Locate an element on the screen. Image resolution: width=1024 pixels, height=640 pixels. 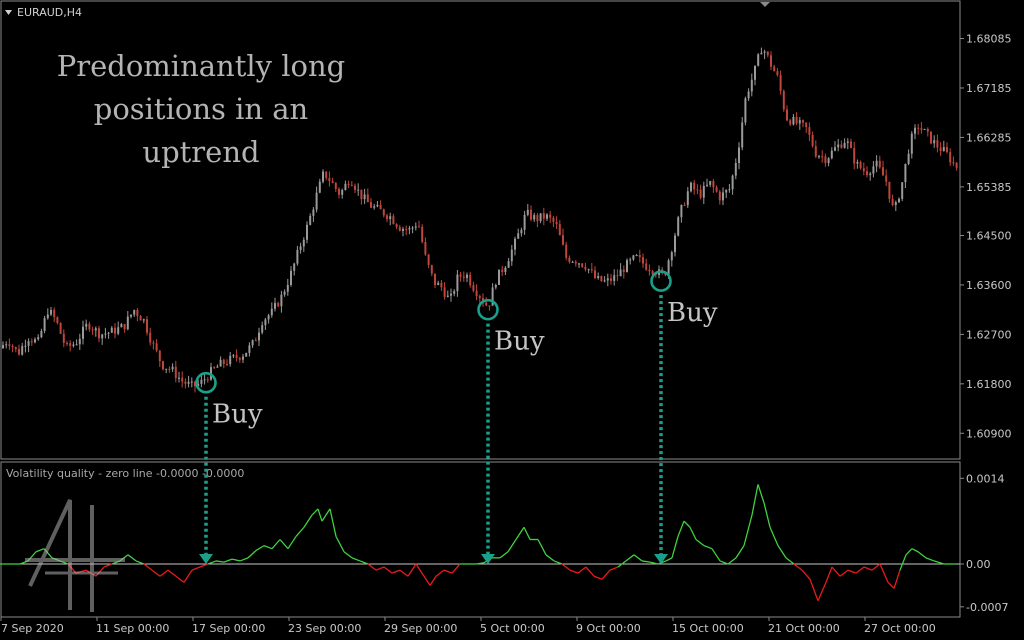
time-tick-label: 5 Oct 00:00 is located at coordinates (512, 628).